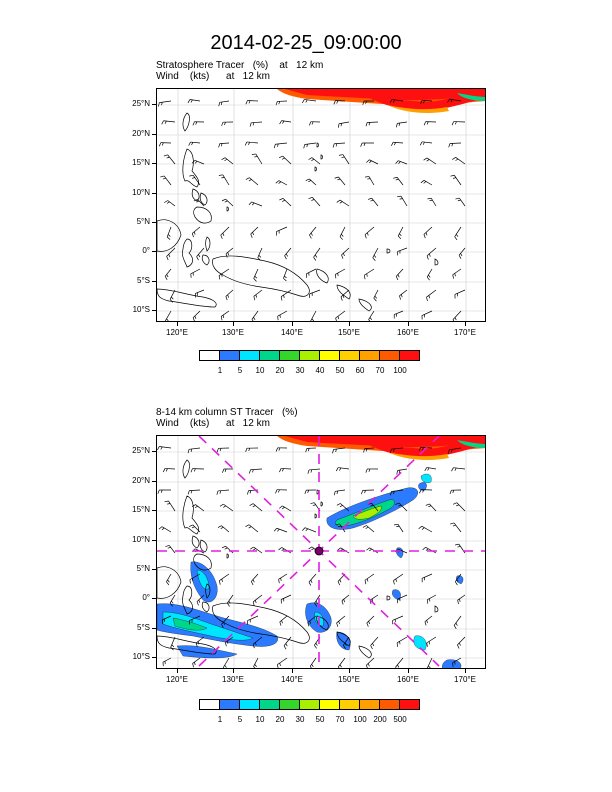 The height and width of the screenshot is (792, 612). What do you see at coordinates (340, 719) in the screenshot?
I see `colorbar-label: 70` at bounding box center [340, 719].